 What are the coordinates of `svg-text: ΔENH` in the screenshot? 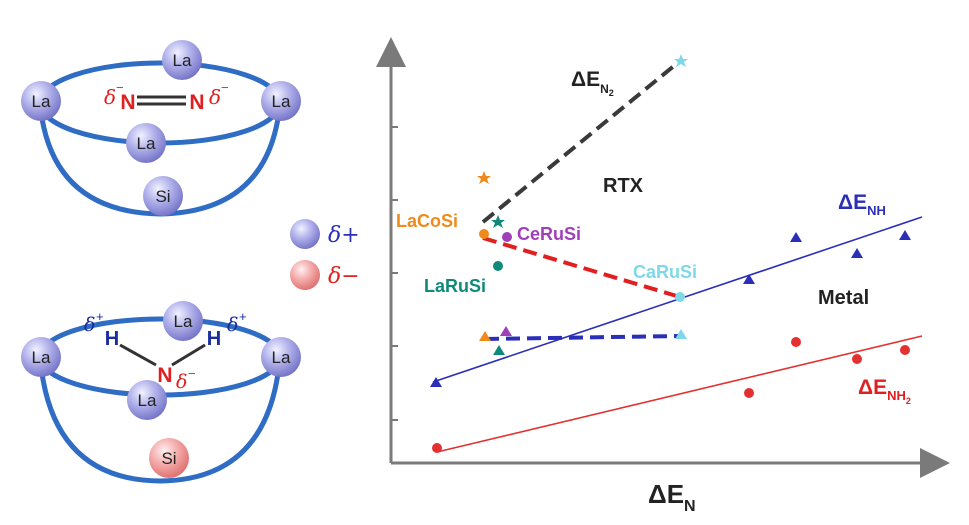 It's located at (862, 204).